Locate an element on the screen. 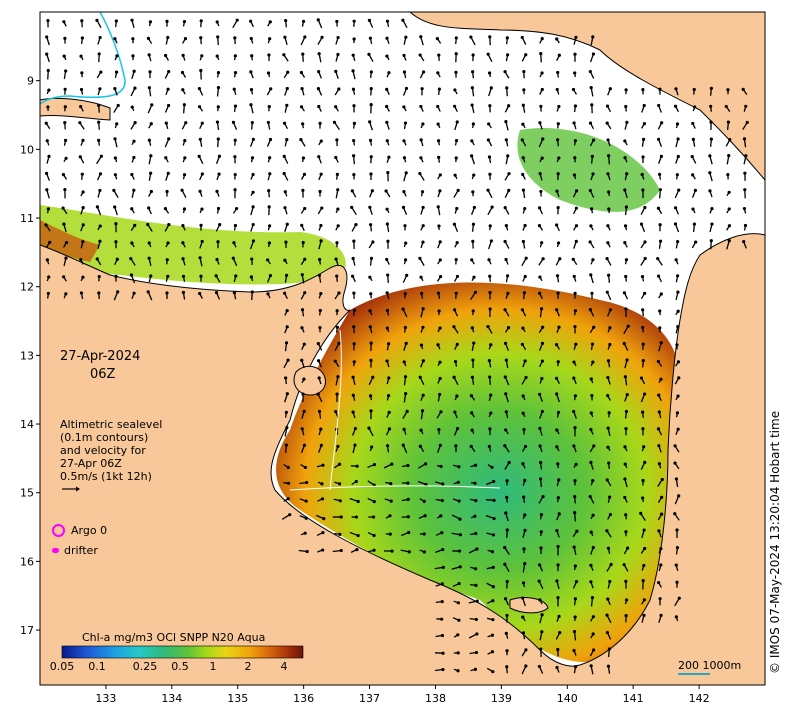 The image size is (792, 716). land-groote-eylandt is located at coordinates (309, 380).